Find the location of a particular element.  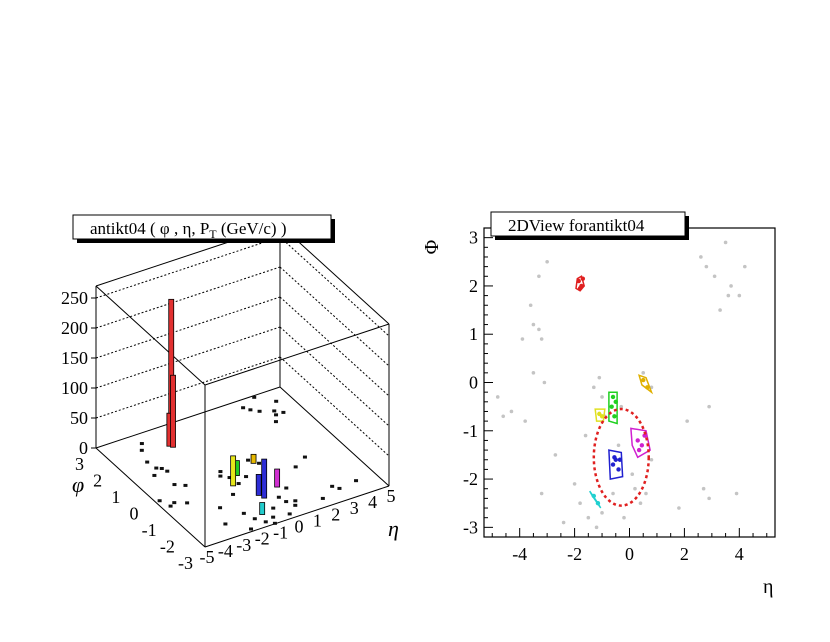

view2d-y-axis-label: Φ is located at coordinates (432, 246).